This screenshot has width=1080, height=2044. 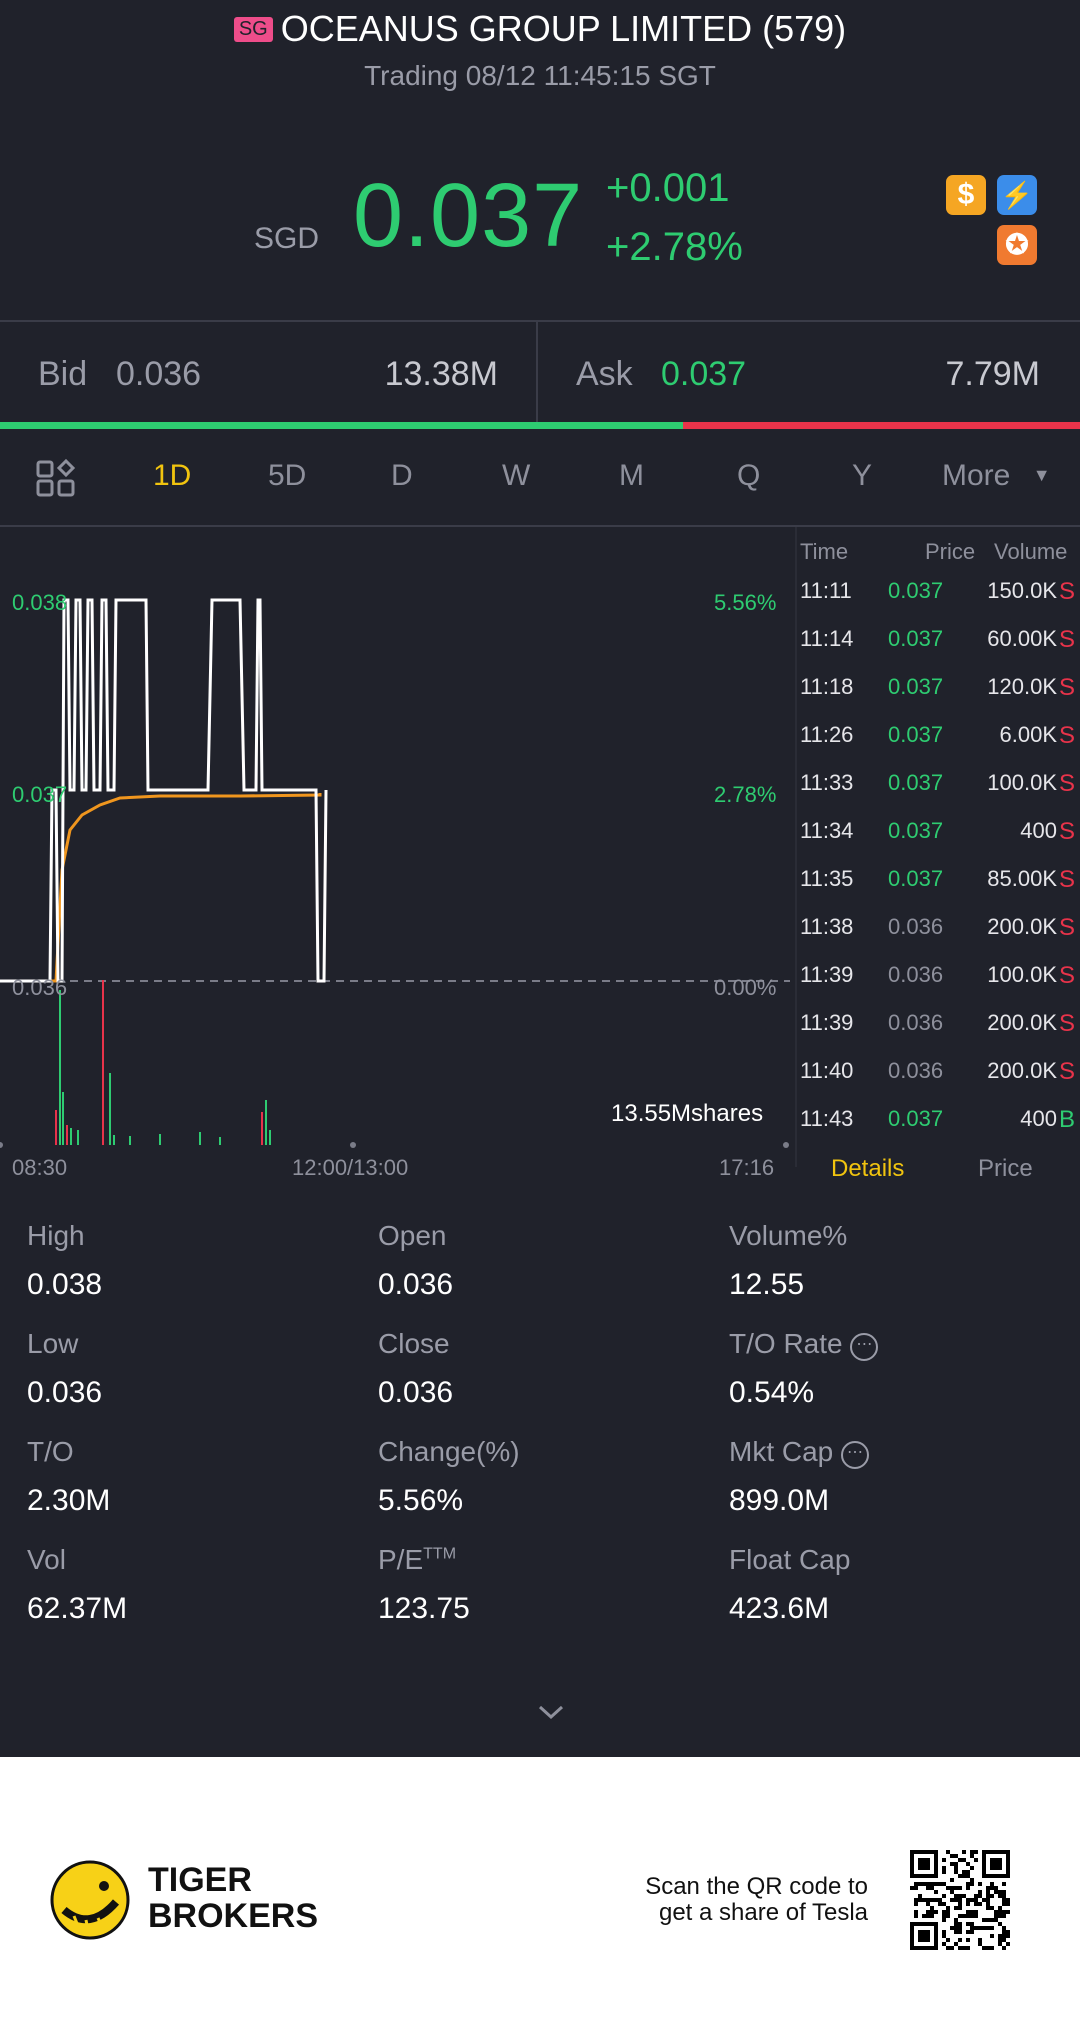 What do you see at coordinates (827, 878) in the screenshot?
I see `trade-time: 11:35` at bounding box center [827, 878].